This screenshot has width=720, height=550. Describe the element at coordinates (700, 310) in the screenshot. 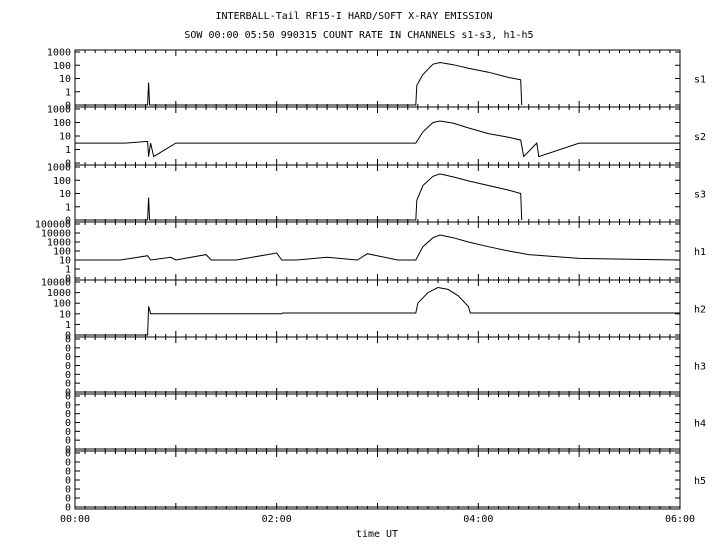

I see `panel-label-h2: h2` at that location.